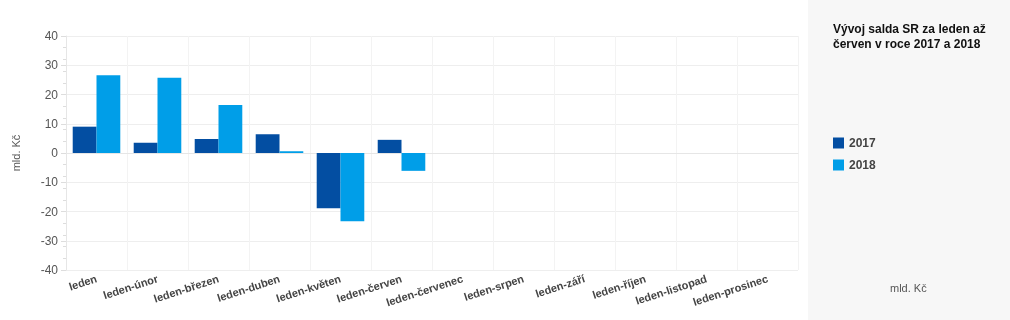 The height and width of the screenshot is (320, 1010). What do you see at coordinates (49, 182) in the screenshot?
I see `y-tick-label: -10` at bounding box center [49, 182].